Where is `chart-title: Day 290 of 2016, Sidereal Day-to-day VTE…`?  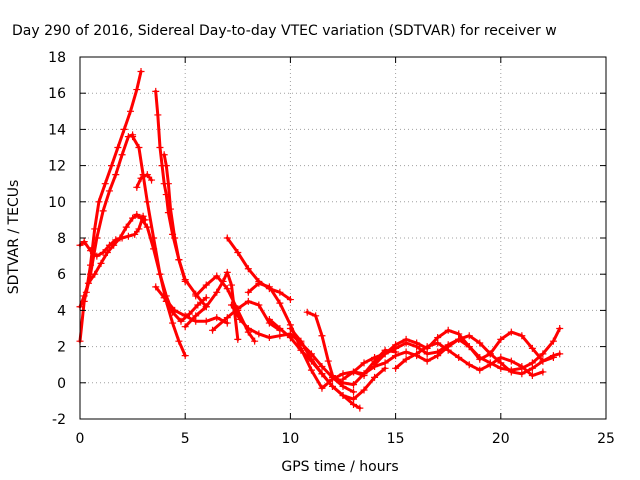 chart-title: Day 290 of 2016, Sidereal Day-to-day VTE… is located at coordinates (284, 31).